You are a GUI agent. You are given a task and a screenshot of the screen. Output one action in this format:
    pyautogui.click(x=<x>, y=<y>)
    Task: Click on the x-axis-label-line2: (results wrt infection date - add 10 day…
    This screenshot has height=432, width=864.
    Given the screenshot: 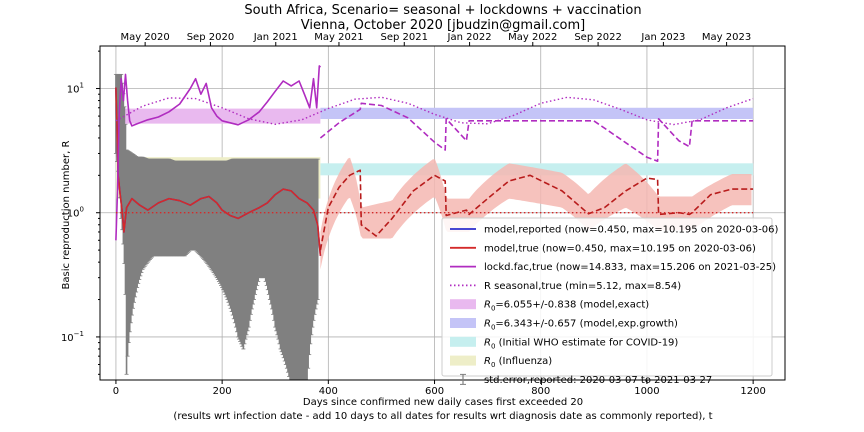 What is the action you would take?
    pyautogui.click(x=442, y=416)
    